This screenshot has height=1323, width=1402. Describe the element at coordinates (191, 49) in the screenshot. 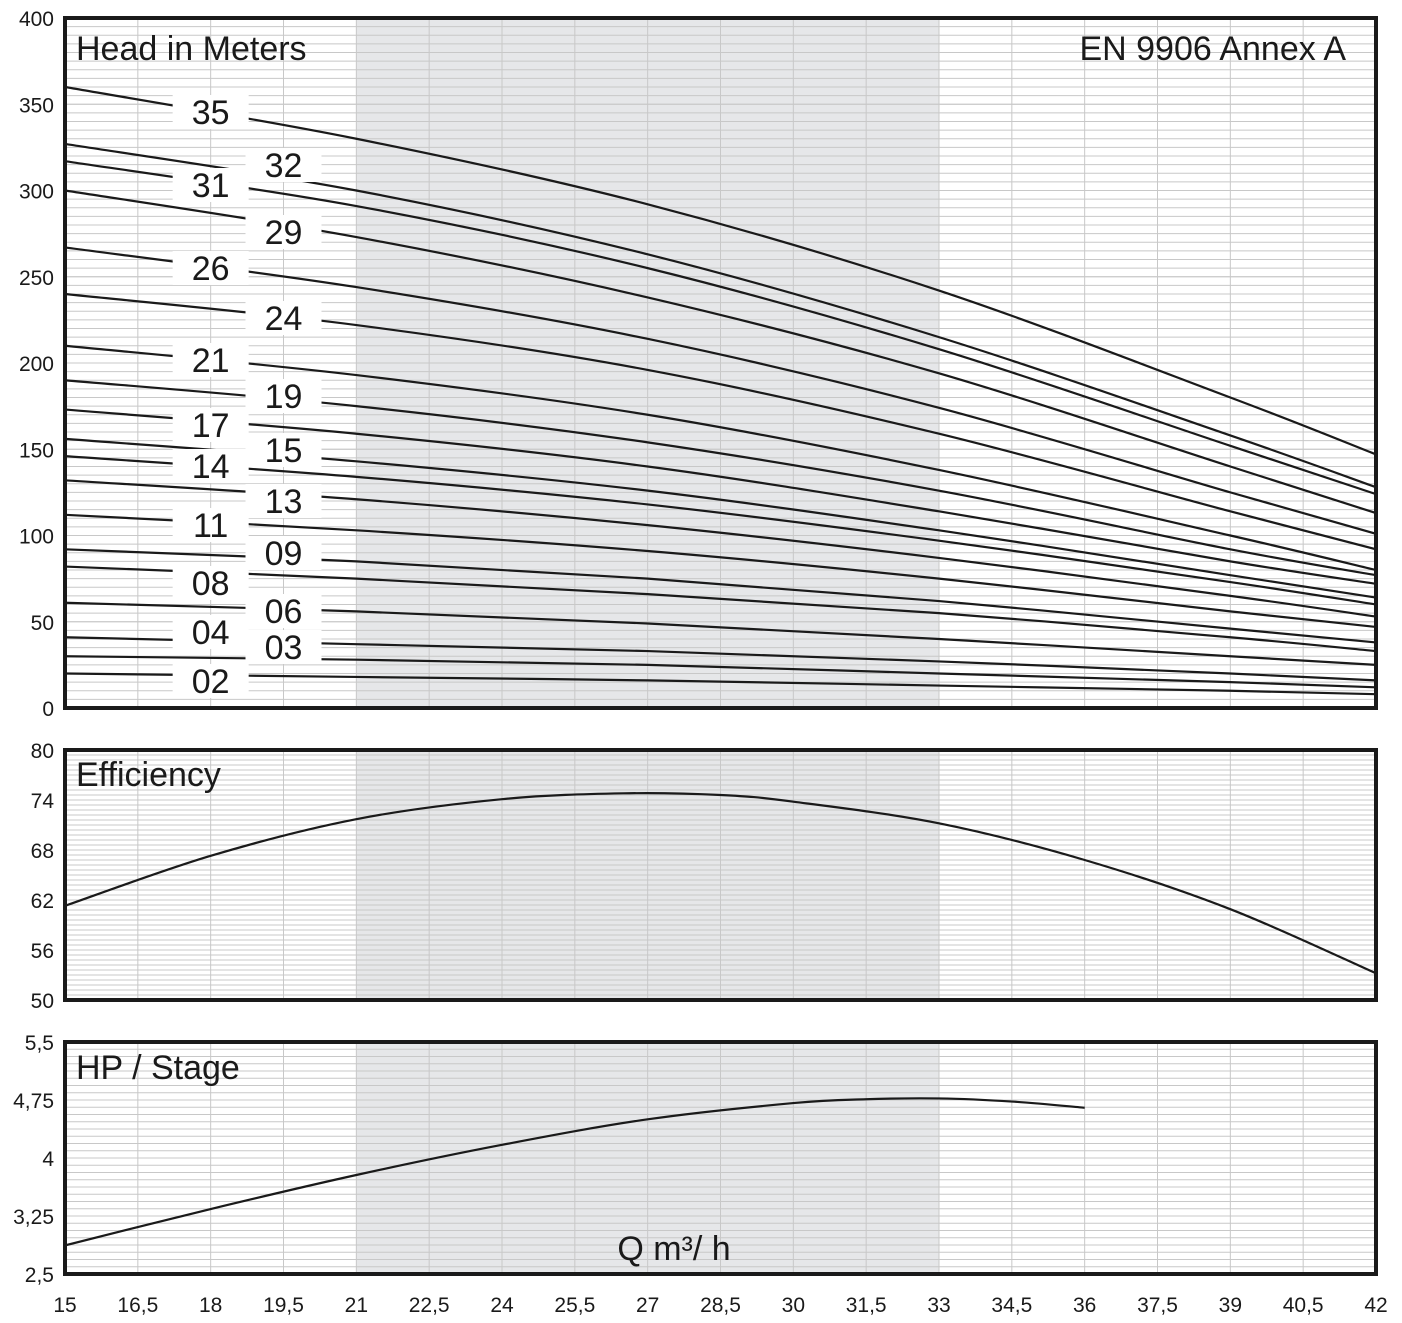

I see `panel-title-0: Head in Meters` at that location.